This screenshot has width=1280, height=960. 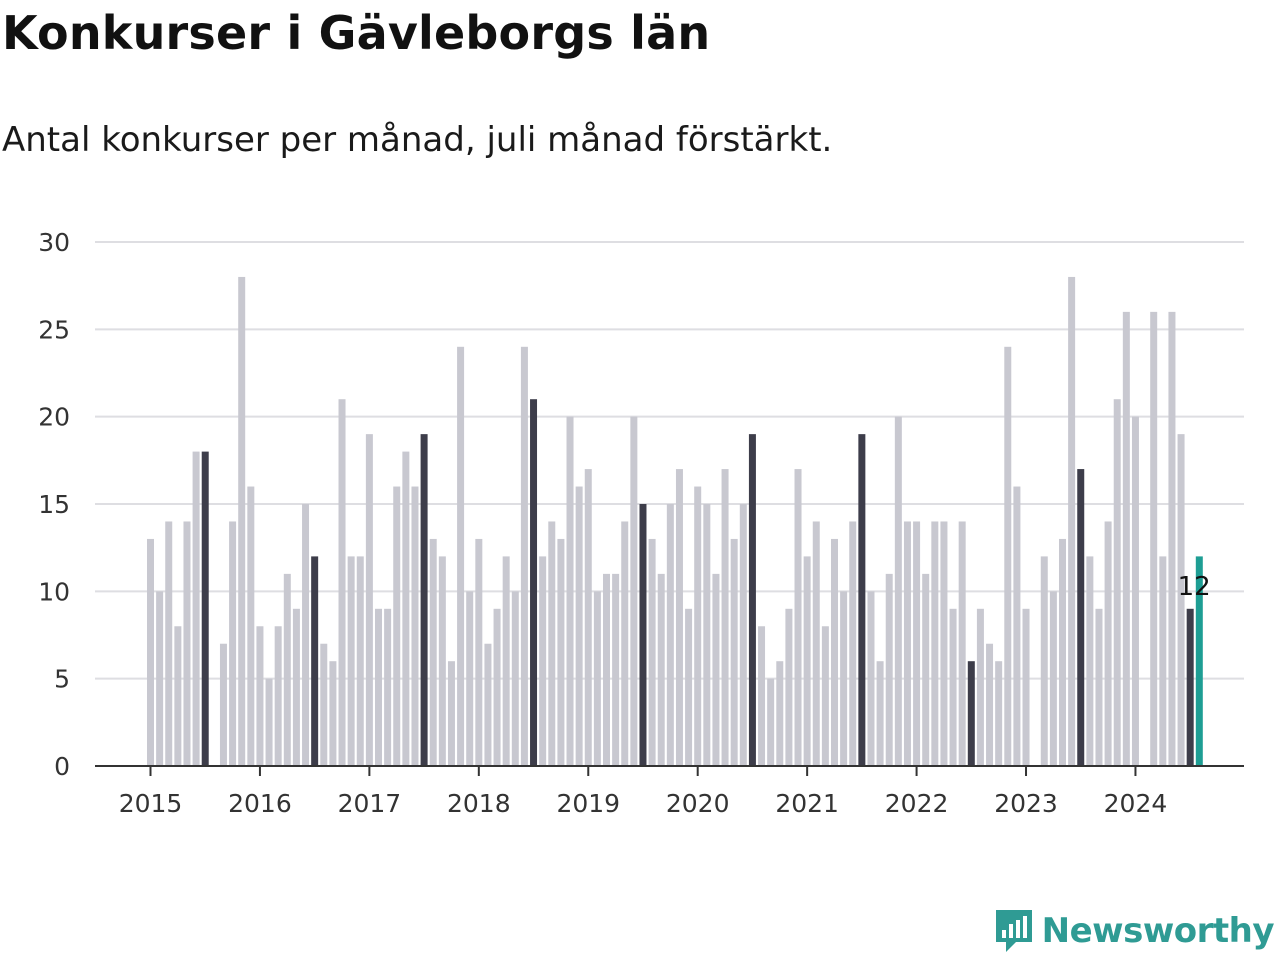 I want to click on y-tick-label: 10, so click(x=54, y=591).